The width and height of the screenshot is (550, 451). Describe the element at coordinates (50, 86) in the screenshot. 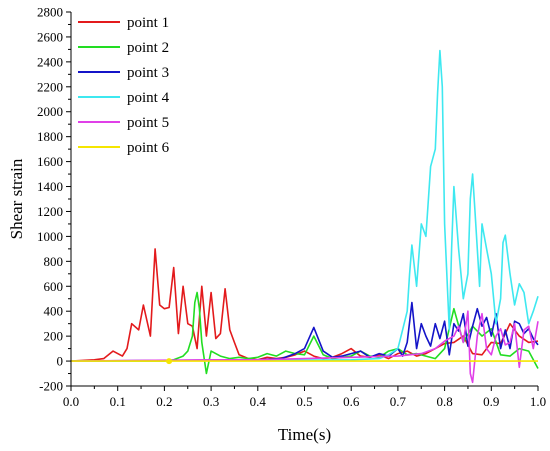

I see `y-tick-label: 2200` at that location.